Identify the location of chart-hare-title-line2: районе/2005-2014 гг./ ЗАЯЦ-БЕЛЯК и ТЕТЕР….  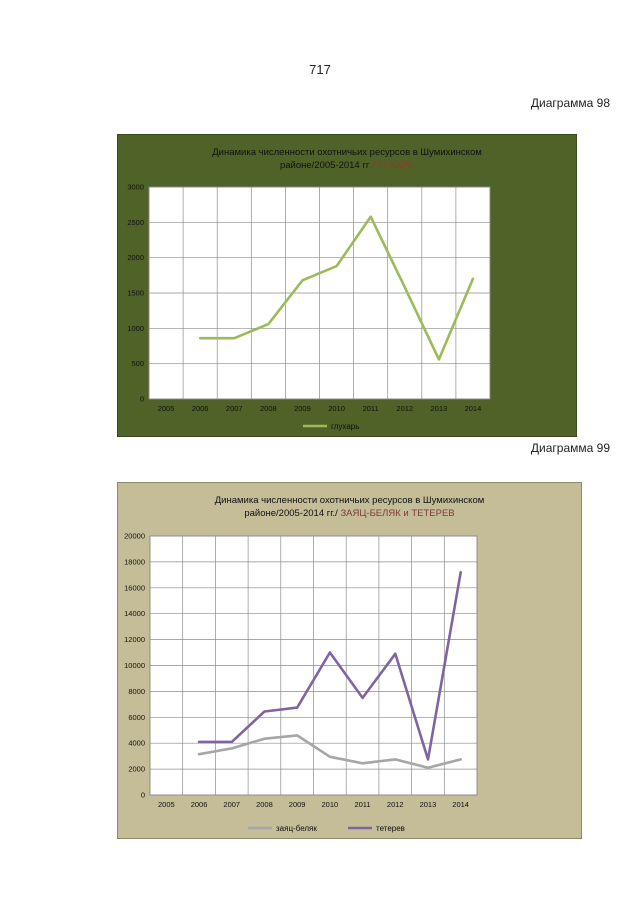
(349, 513).